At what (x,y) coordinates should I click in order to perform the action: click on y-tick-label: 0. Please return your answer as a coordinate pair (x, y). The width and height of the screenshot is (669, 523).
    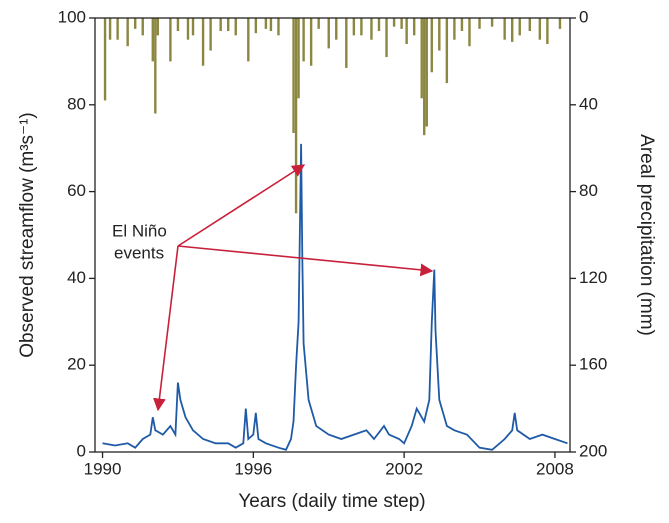
    Looking at the image, I should click on (81, 450).